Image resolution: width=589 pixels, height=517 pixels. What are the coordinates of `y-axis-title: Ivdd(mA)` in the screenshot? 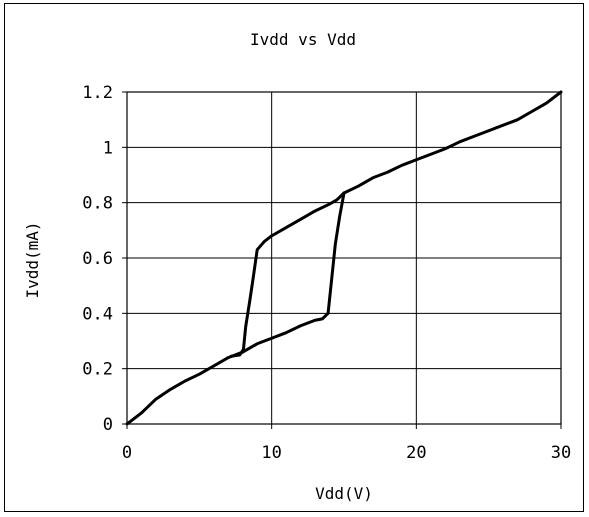 It's located at (32, 259).